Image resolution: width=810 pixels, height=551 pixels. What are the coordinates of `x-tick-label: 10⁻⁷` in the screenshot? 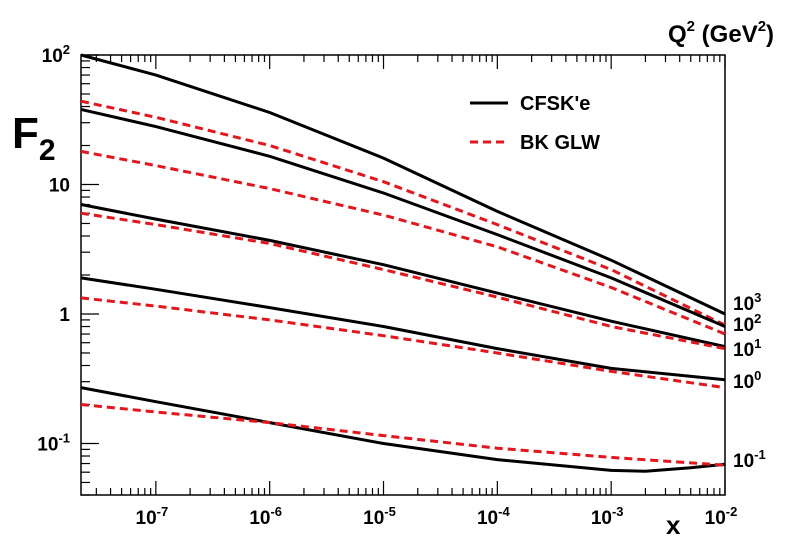 It's located at (152, 516).